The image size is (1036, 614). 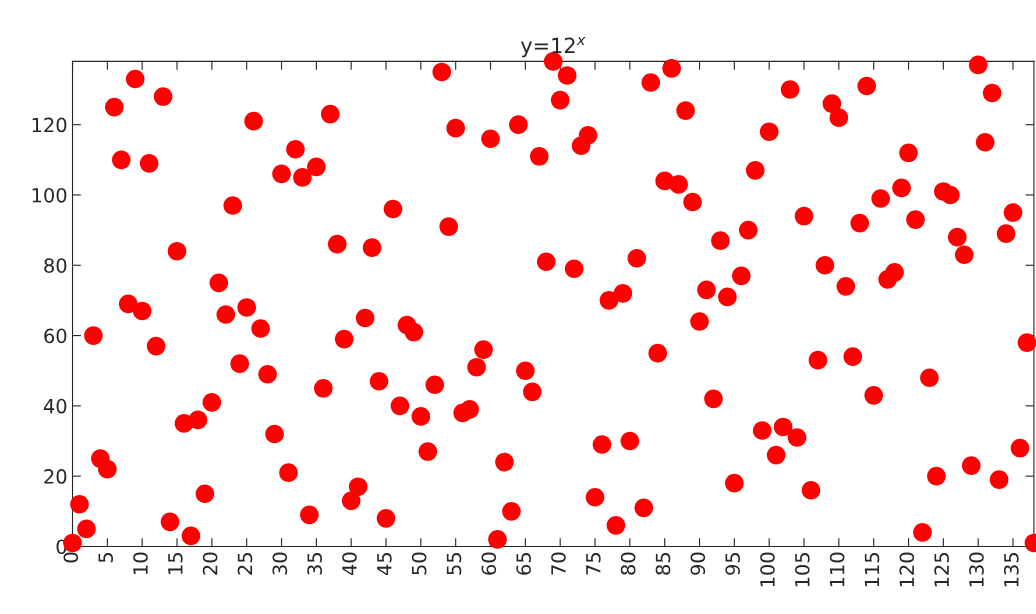 I want to click on x-tick-label: 100, so click(x=767, y=569).